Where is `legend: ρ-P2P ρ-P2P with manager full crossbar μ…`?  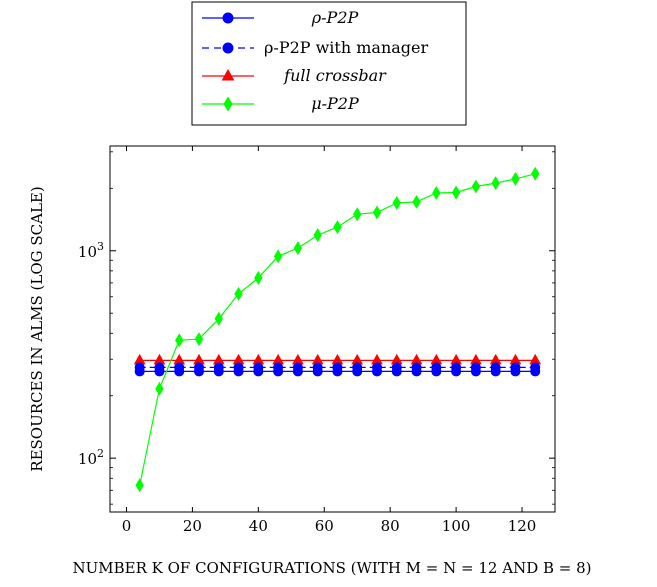 legend: ρ-P2P ρ-P2P with manager full crossbar μ… is located at coordinates (329, 63).